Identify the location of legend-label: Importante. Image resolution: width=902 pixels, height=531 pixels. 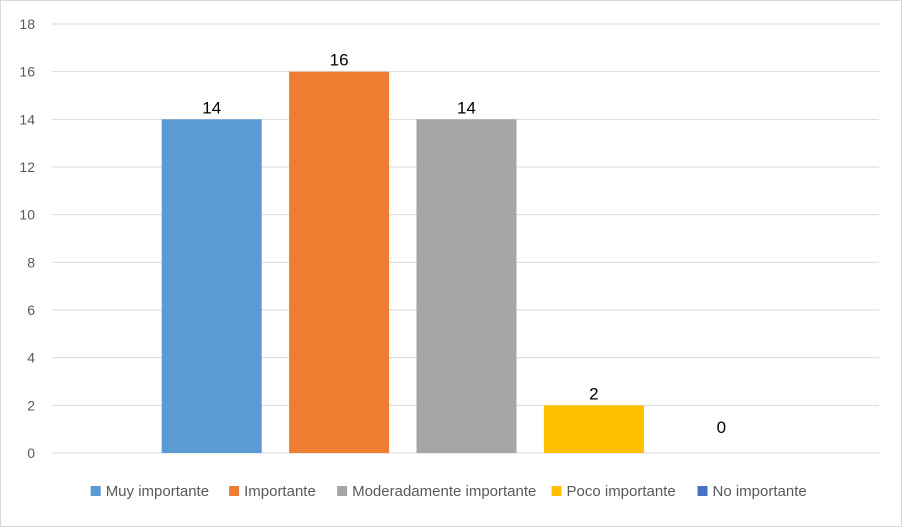
(280, 491).